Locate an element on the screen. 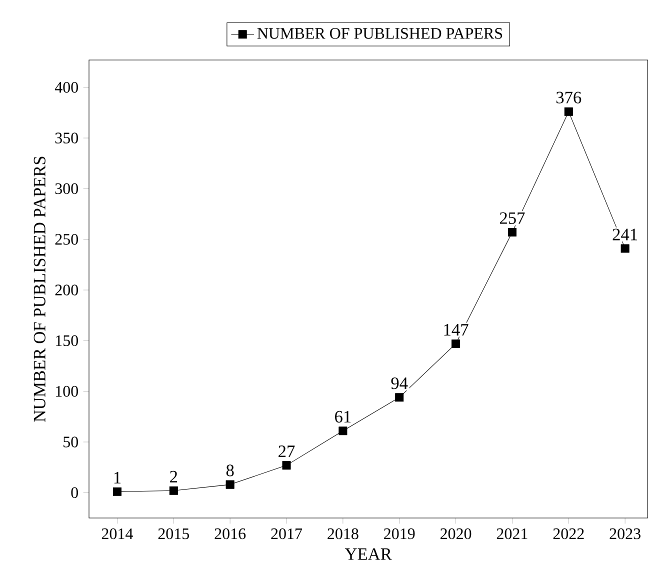 This screenshot has height=577, width=650. x-tick-label: 2016 is located at coordinates (230, 534).